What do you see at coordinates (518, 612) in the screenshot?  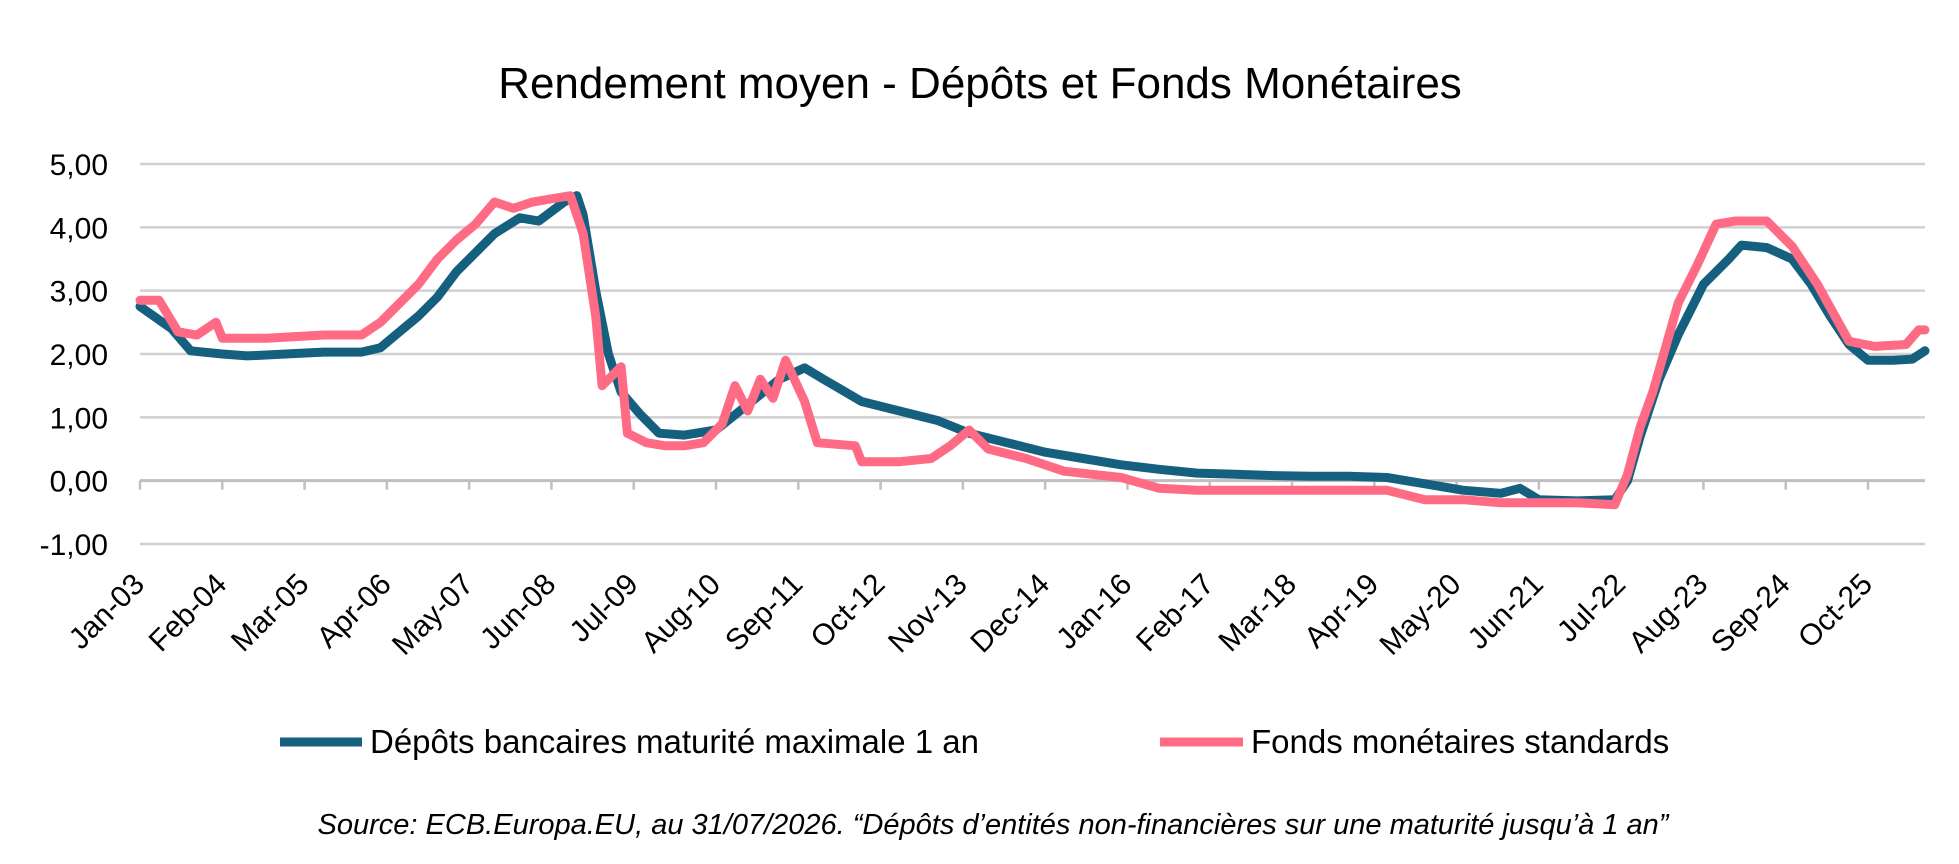 I see `x-tick-label: Jun-08` at bounding box center [518, 612].